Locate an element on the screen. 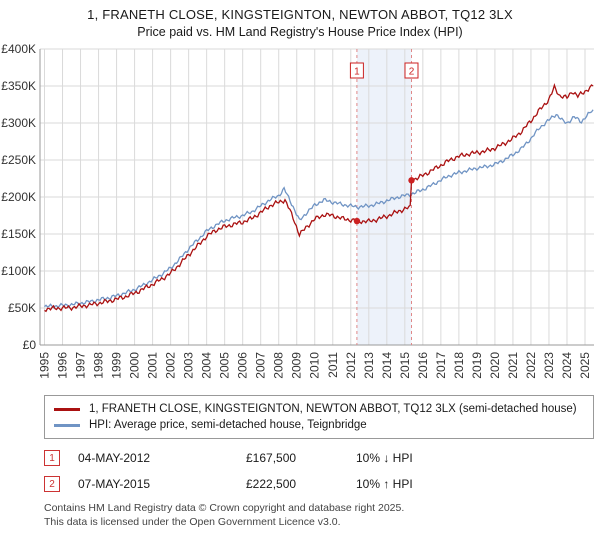 Image resolution: width=600 pixels, height=560 pixels. transaction-1-date: 04-MAY-2012 is located at coordinates (114, 458).